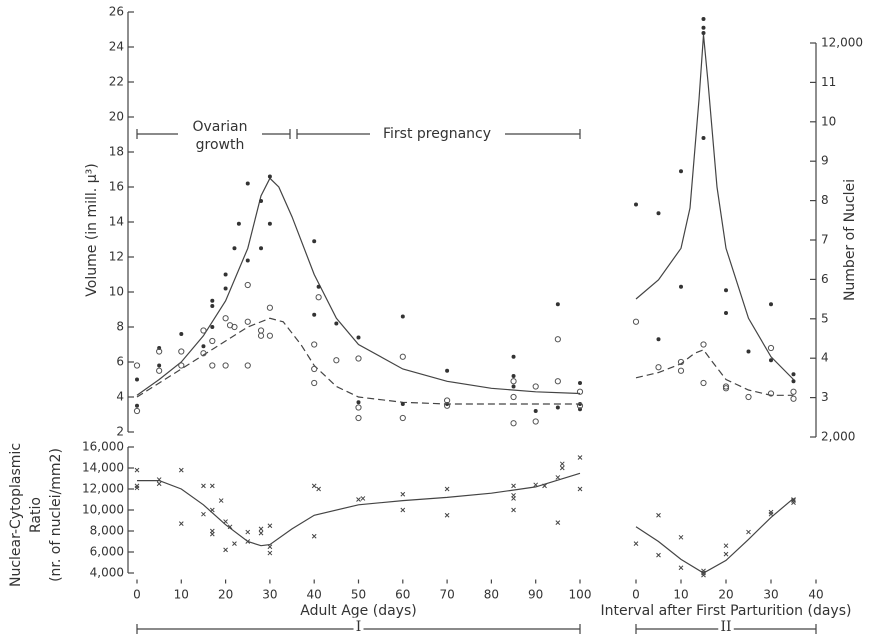 Image resolution: width=873 pixels, height=638 pixels. What do you see at coordinates (402, 595) in the screenshot?
I see `x-tick-label: 60` at bounding box center [402, 595].